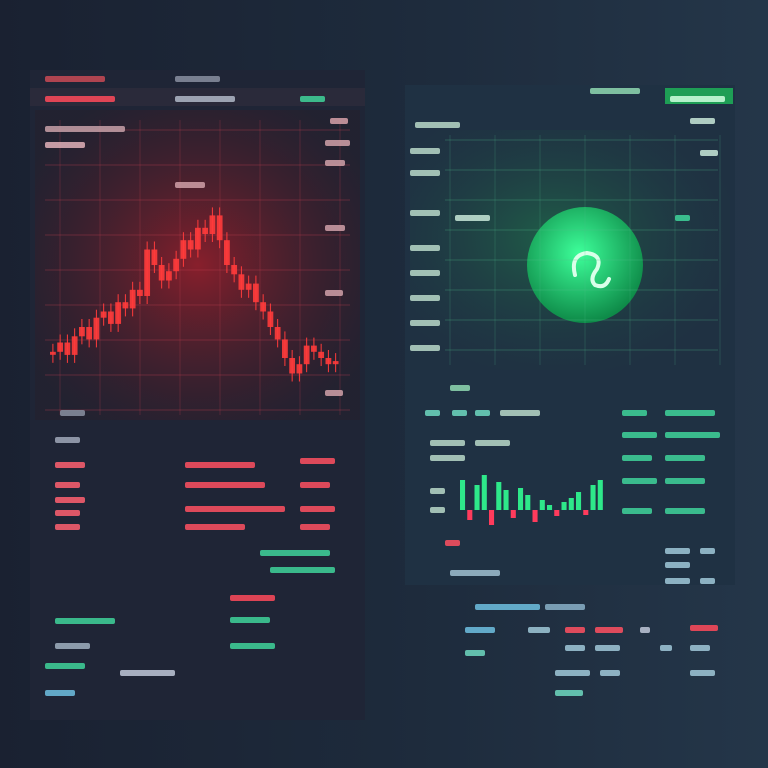 The width and height of the screenshot is (768, 768). Describe the element at coordinates (591, 269) in the screenshot. I see `coin-glyph` at that location.